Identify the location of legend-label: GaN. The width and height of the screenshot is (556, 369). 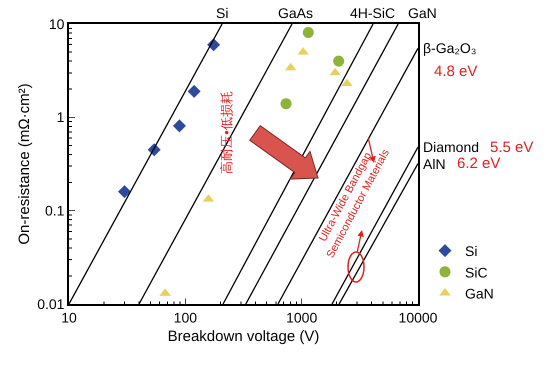
(479, 293).